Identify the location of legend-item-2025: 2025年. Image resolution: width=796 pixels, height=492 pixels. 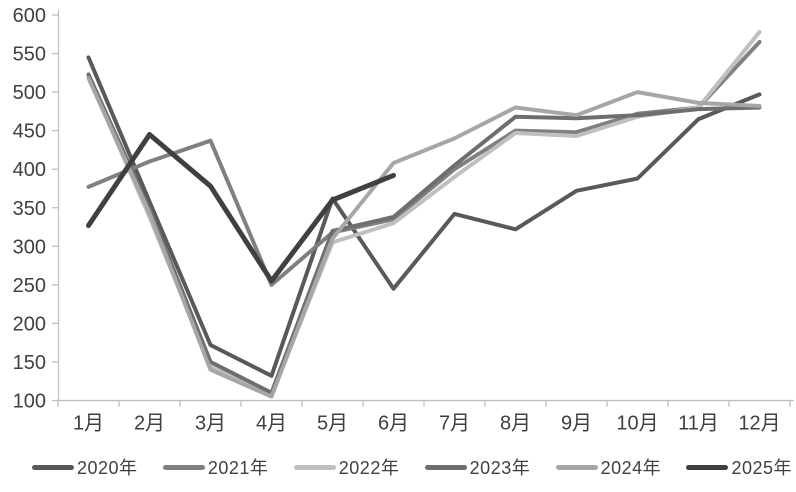
(739, 467).